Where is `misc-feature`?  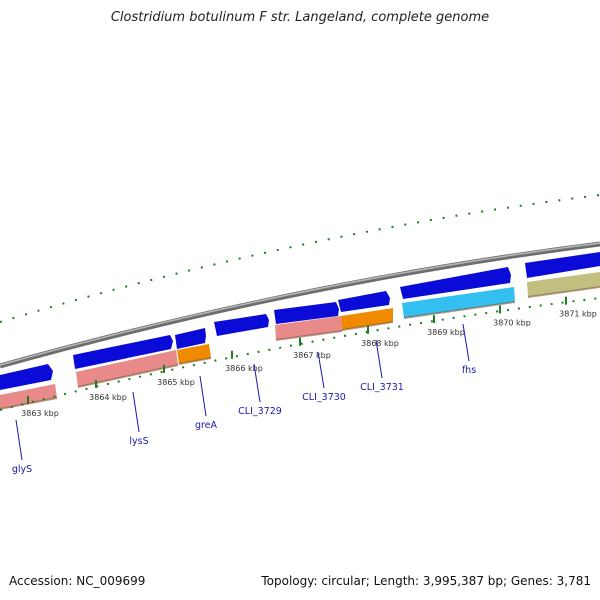
misc-feature is located at coordinates (458, 302).